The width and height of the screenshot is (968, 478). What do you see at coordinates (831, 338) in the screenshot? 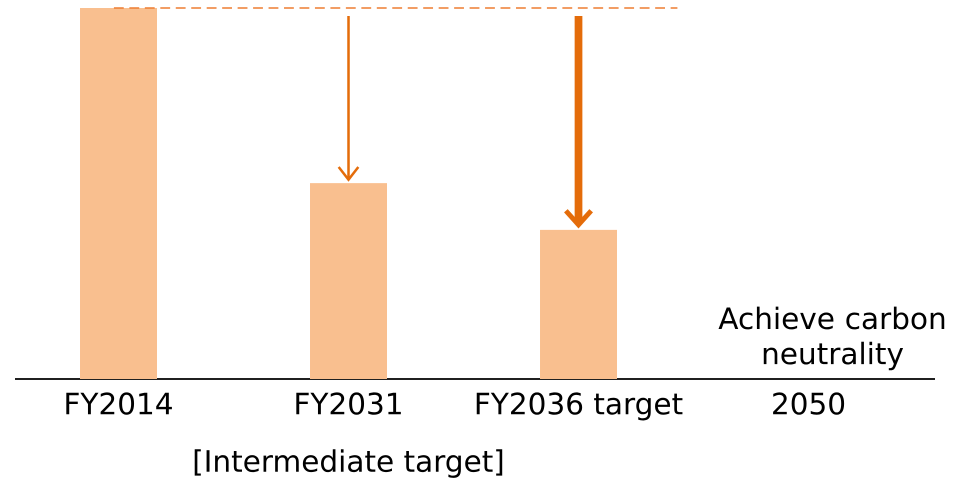
I see `annotation: Achieve carbon neutrality` at bounding box center [831, 338].